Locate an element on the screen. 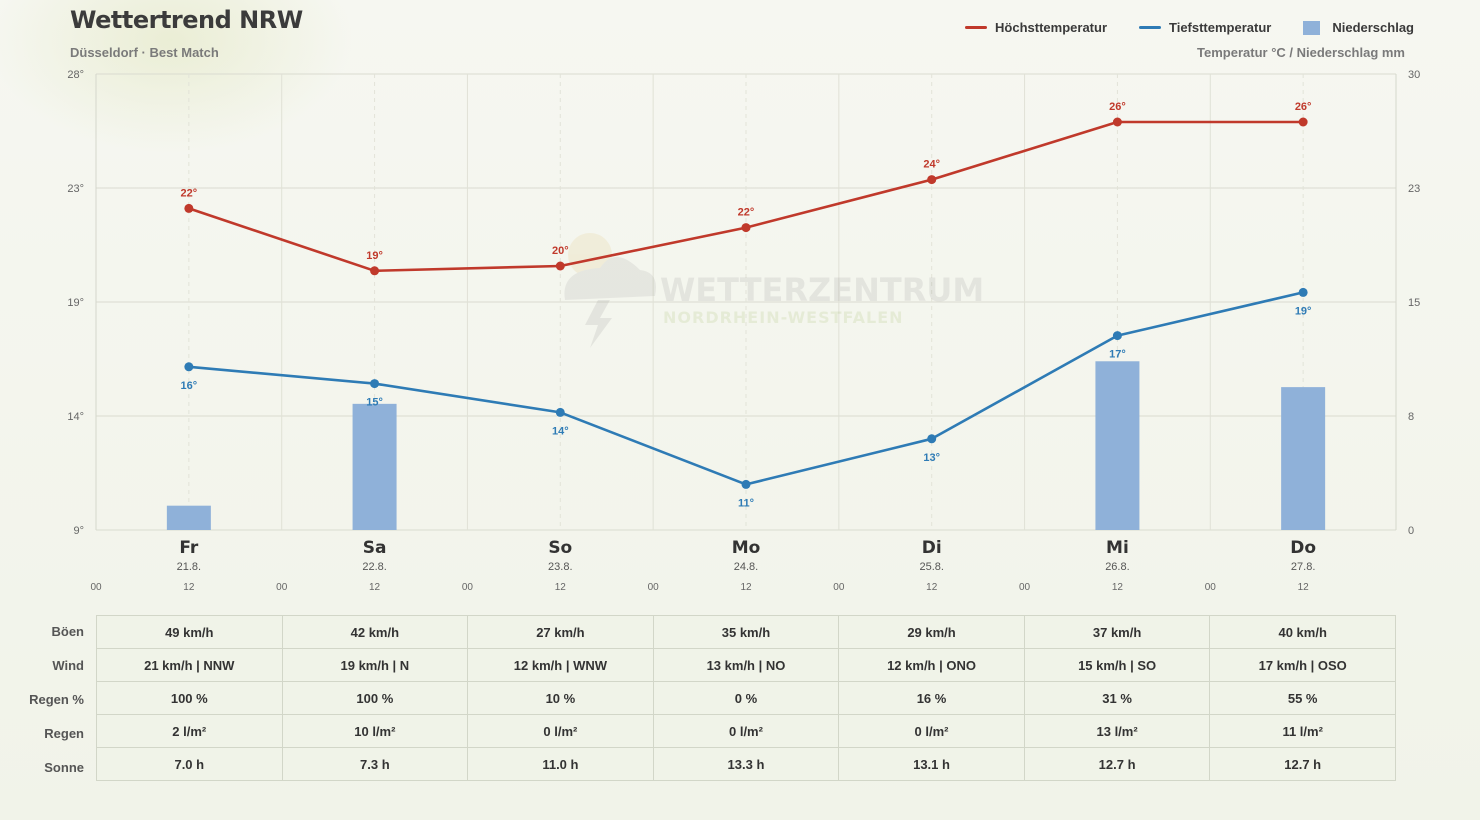  high-temp-label: 20° is located at coordinates (560, 251).